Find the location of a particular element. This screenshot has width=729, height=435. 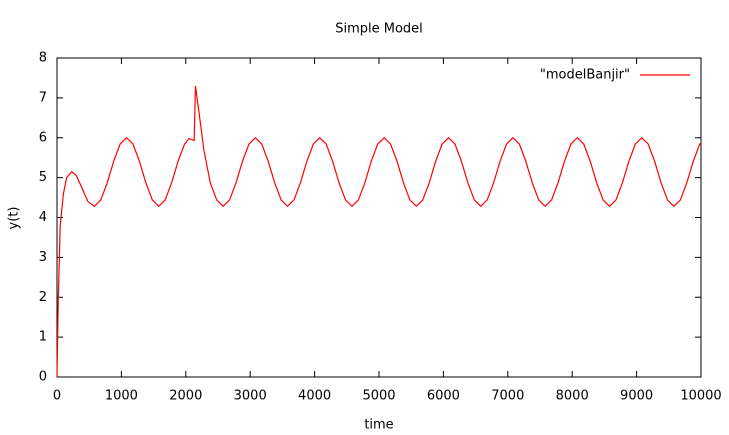

y-tick-label: 6 is located at coordinates (43, 137).